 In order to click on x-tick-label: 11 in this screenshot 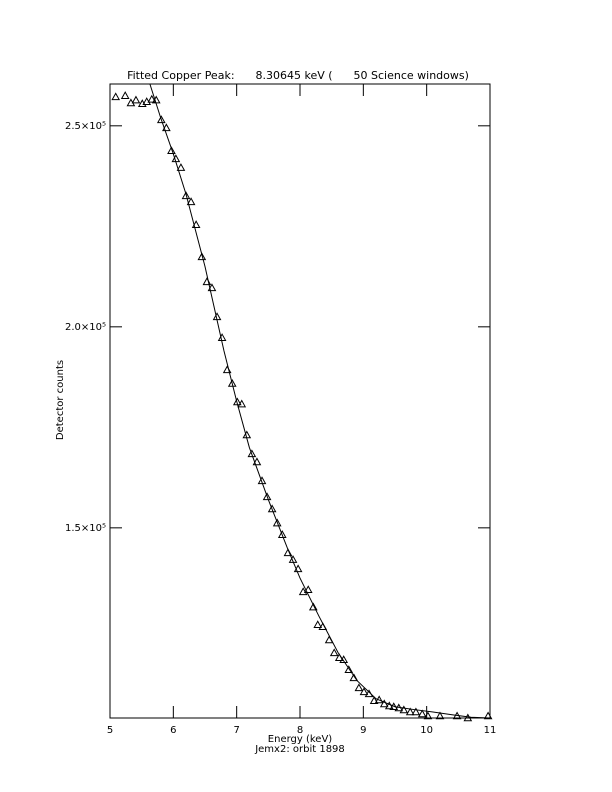, I will do `click(490, 730)`.